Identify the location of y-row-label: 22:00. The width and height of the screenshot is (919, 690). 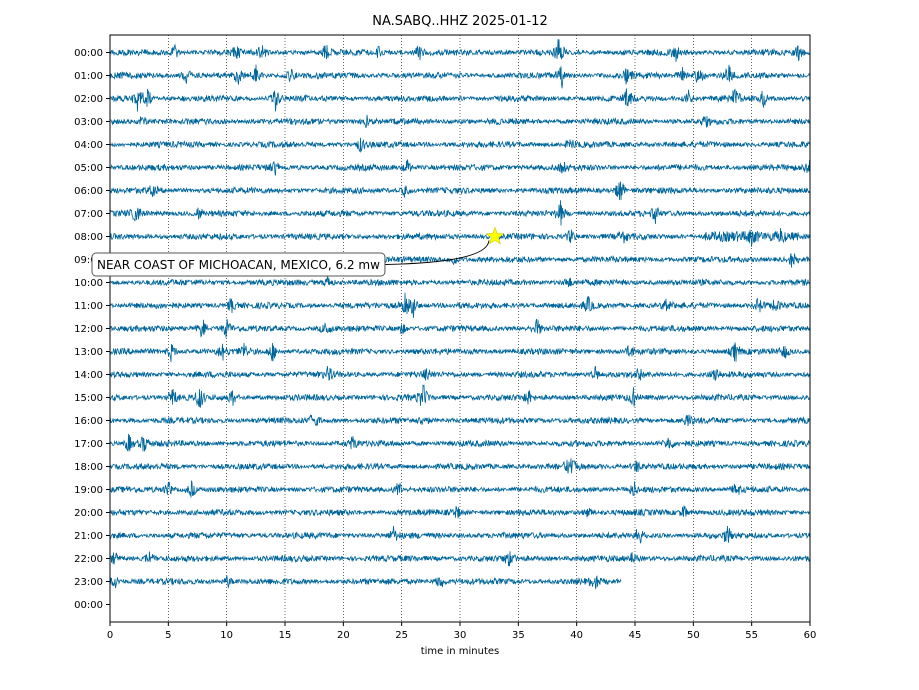
(88, 559).